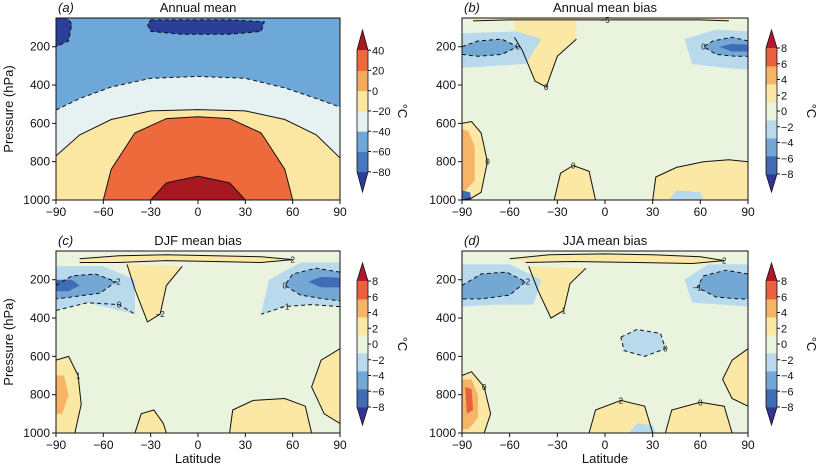  I want to click on panel-2-contour-0-bump-mid, so click(574, 182).